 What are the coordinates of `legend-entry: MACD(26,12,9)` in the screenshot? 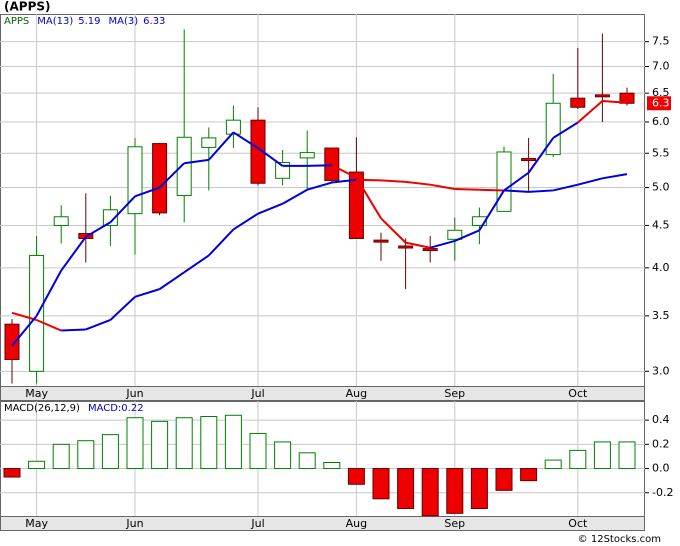 It's located at (42, 408).